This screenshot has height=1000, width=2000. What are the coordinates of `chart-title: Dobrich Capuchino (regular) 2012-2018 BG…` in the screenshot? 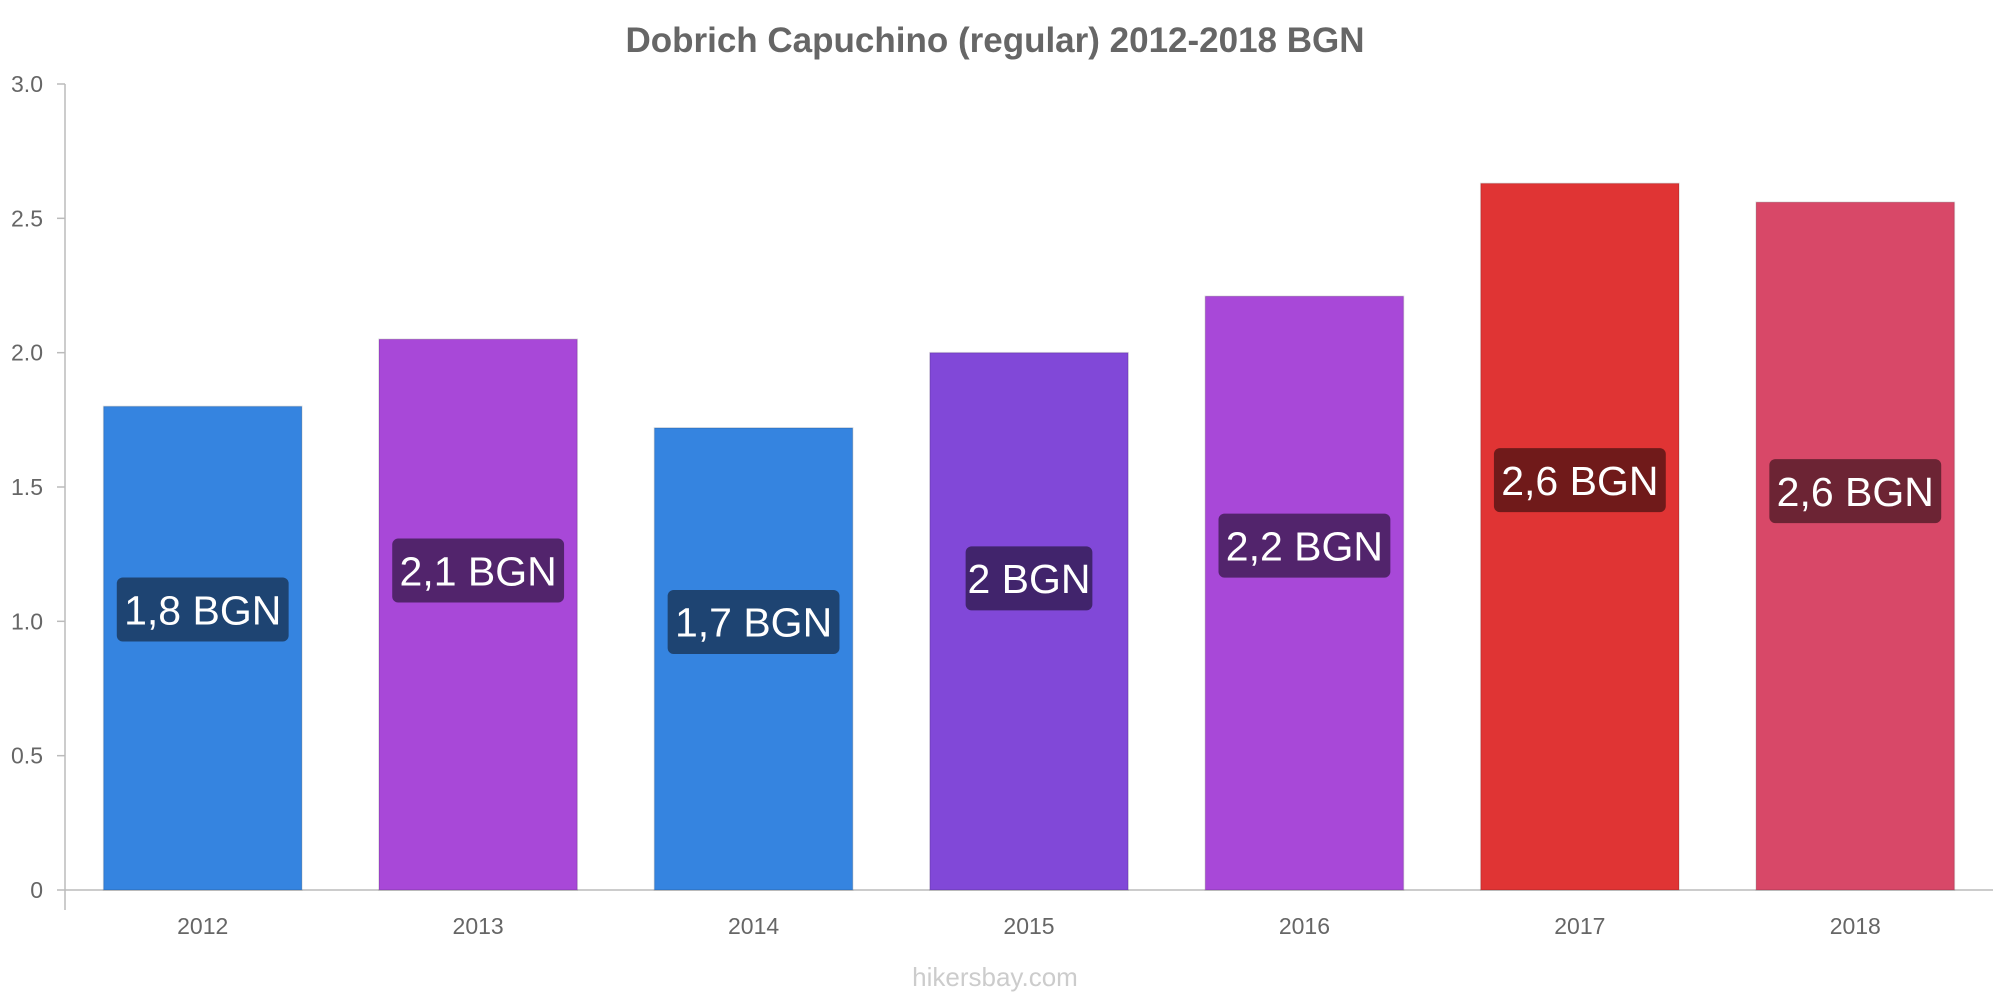 It's located at (994, 40).